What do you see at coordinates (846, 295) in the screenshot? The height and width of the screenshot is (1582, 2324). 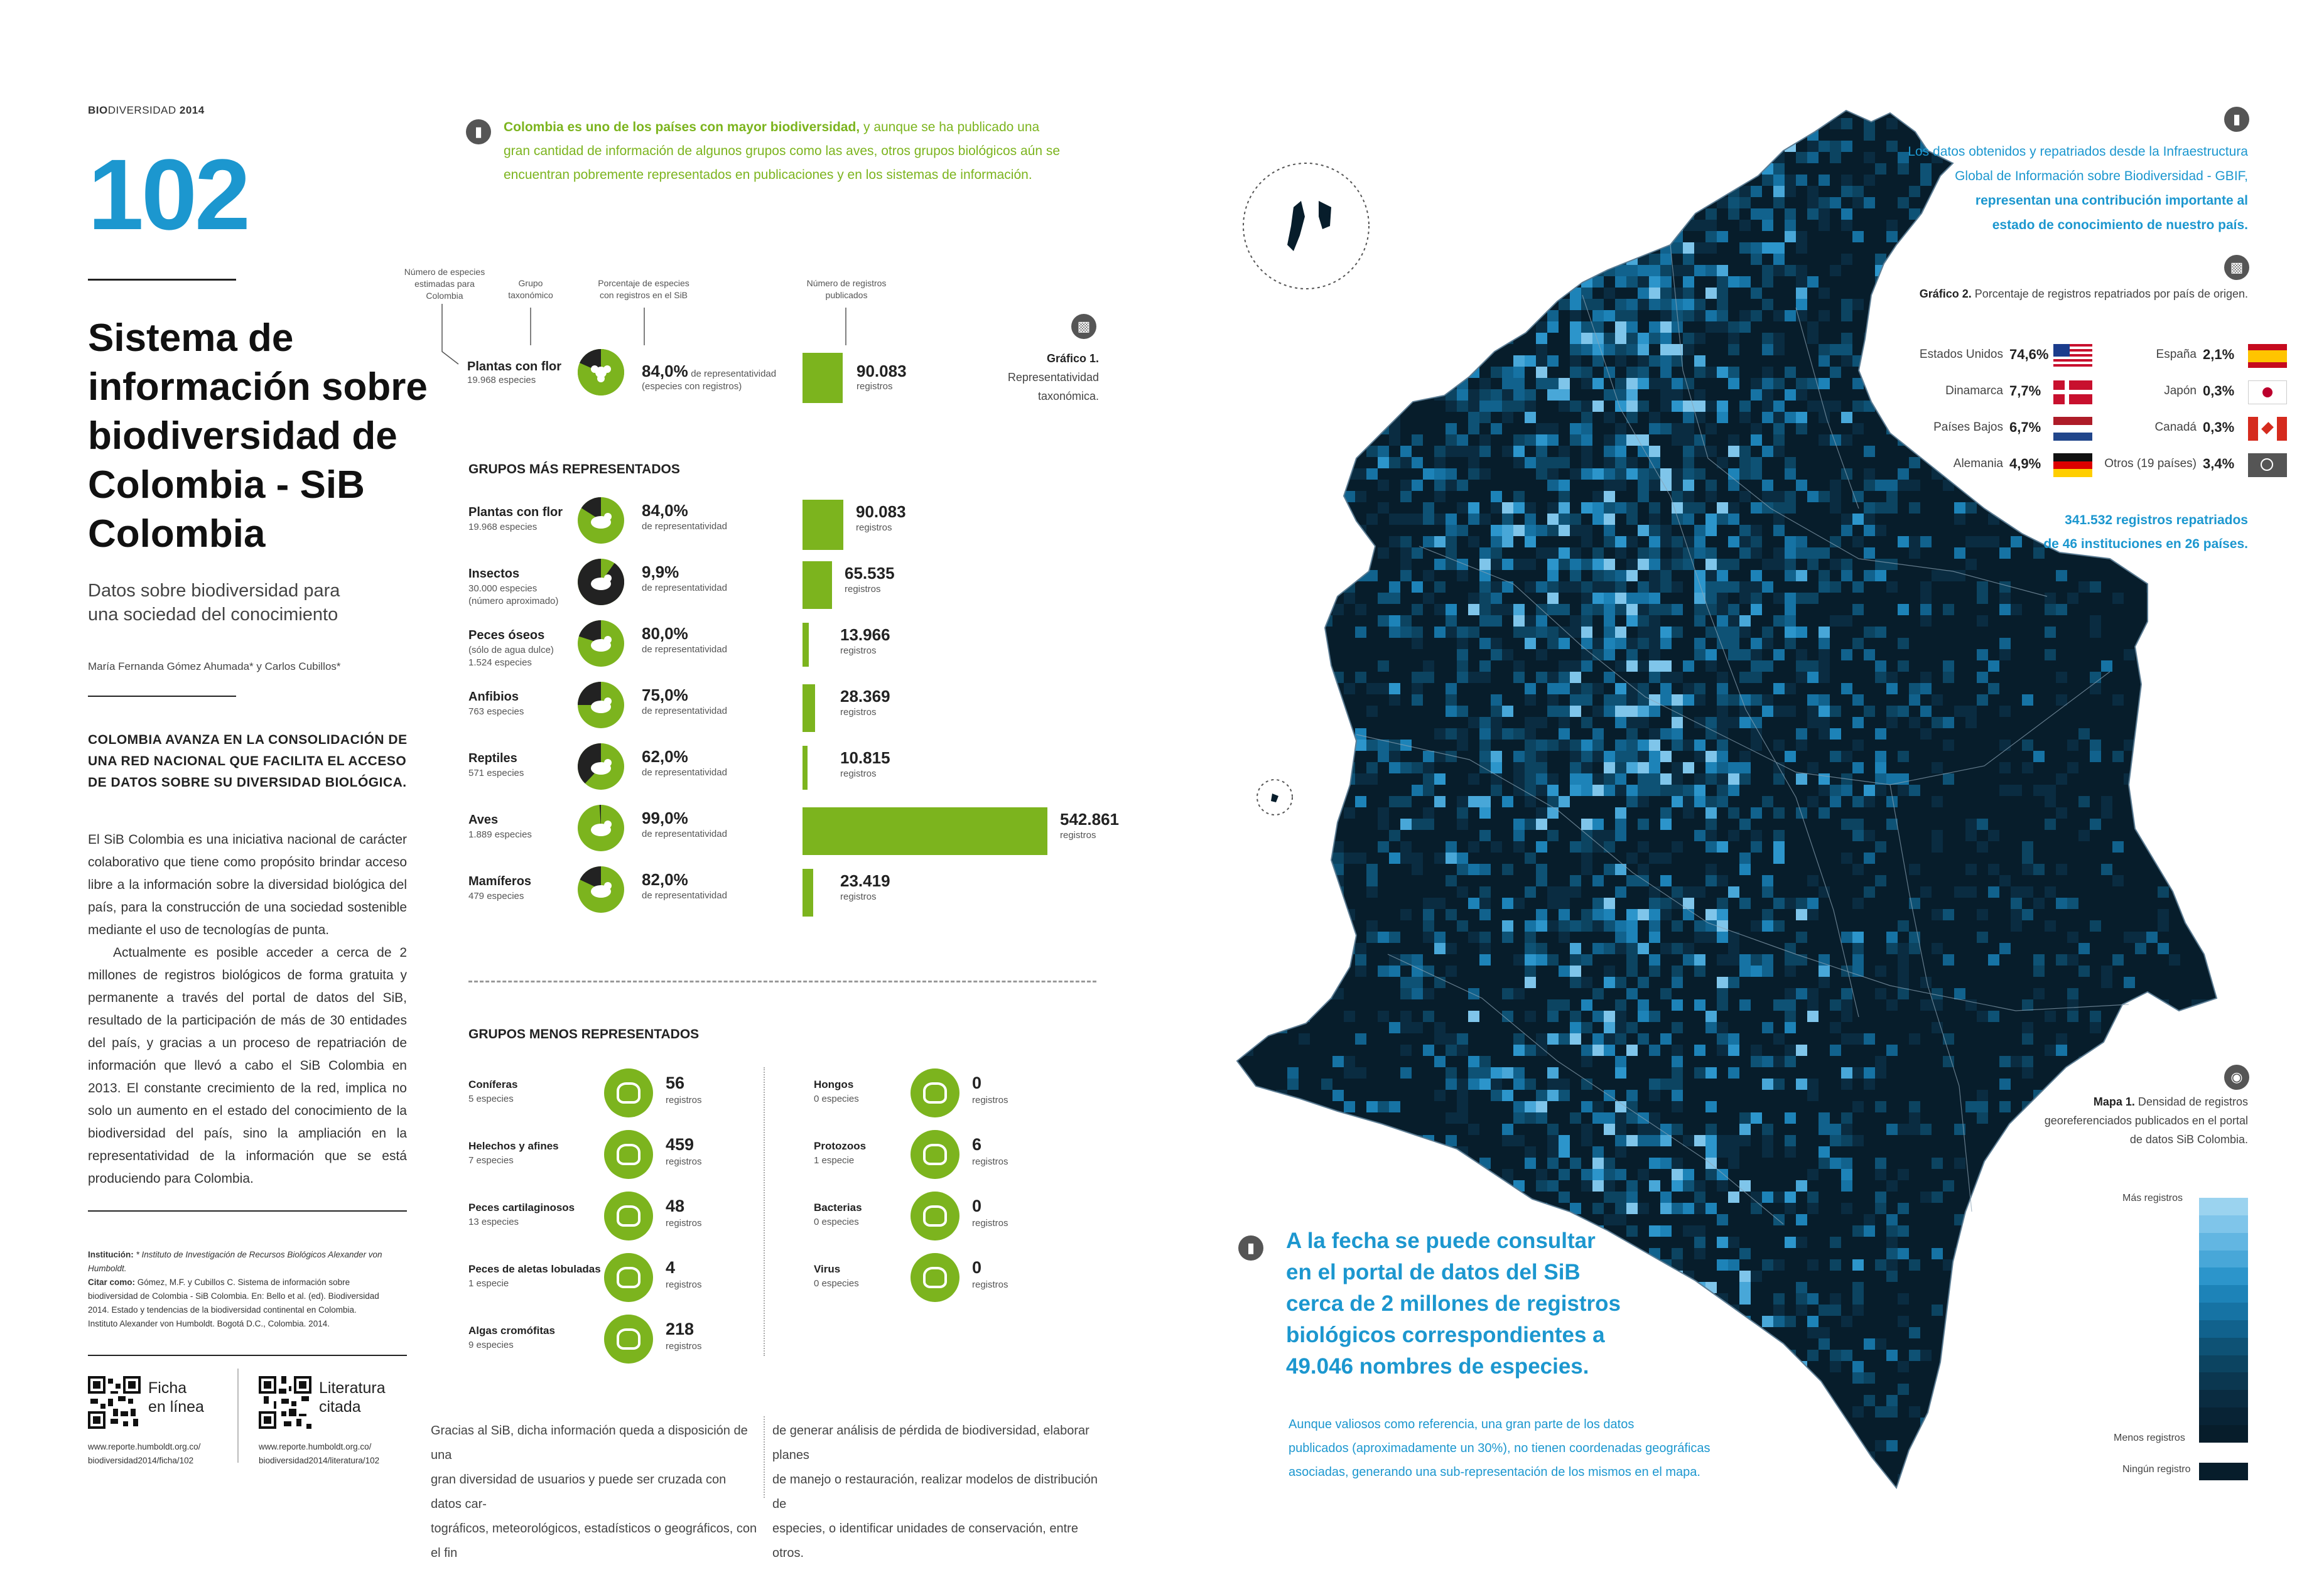 I see `column-header-line: publicados` at bounding box center [846, 295].